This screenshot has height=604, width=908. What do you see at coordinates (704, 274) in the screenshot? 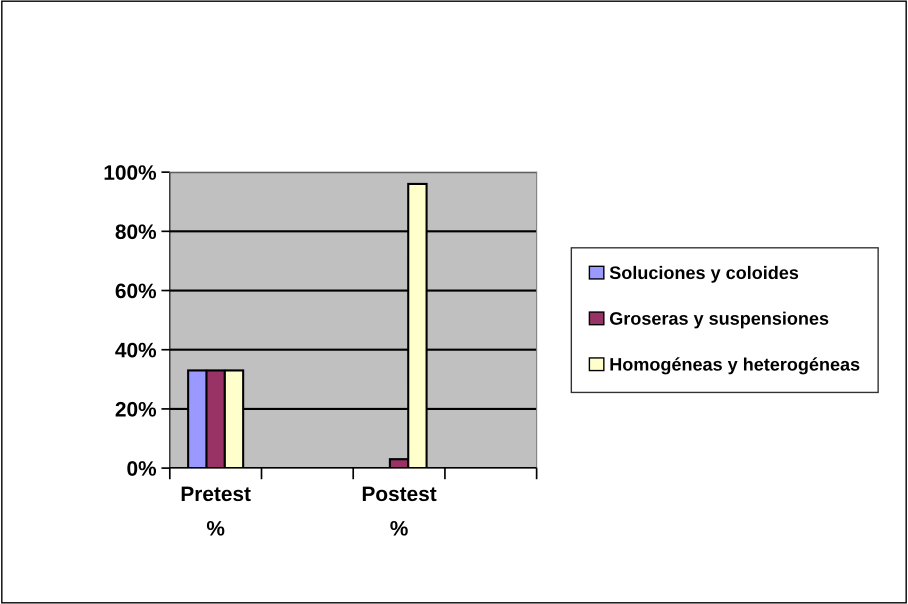
I see `legend-label: Soluciones y coloides` at bounding box center [704, 274].